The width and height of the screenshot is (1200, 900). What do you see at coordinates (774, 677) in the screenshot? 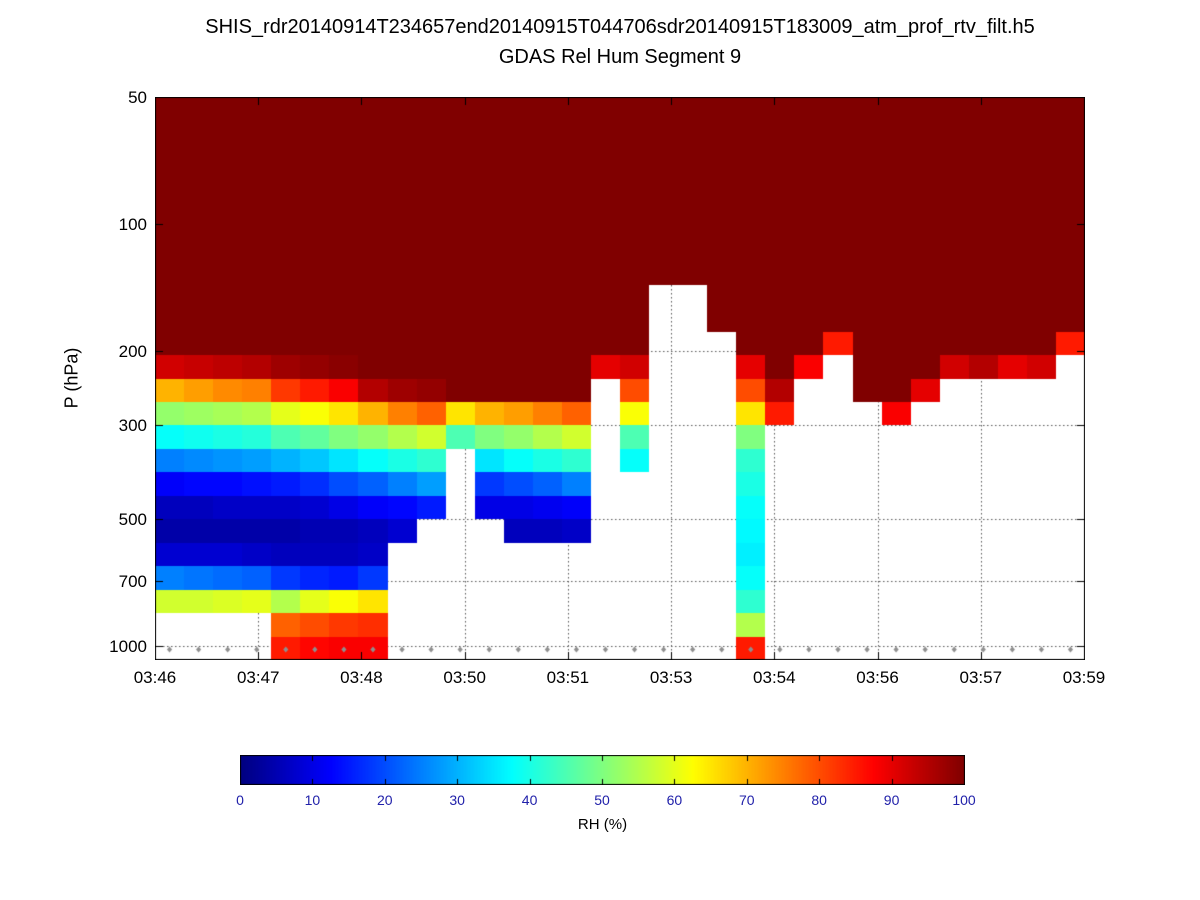
I see `x-tick-label: 03:54` at bounding box center [774, 677].